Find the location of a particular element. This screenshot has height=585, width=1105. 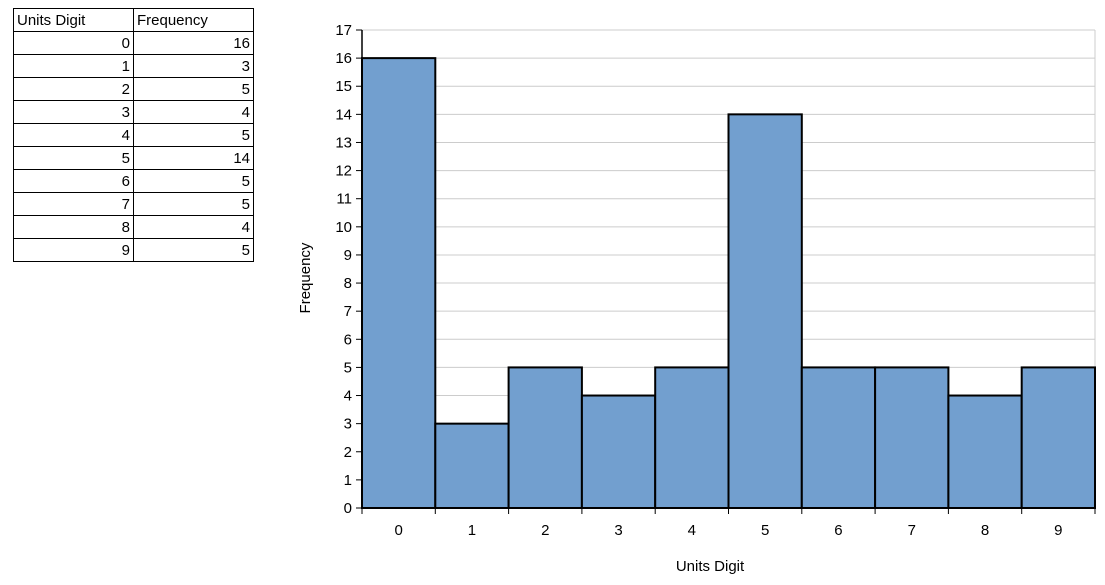

x-tick-label: 2 is located at coordinates (545, 530).